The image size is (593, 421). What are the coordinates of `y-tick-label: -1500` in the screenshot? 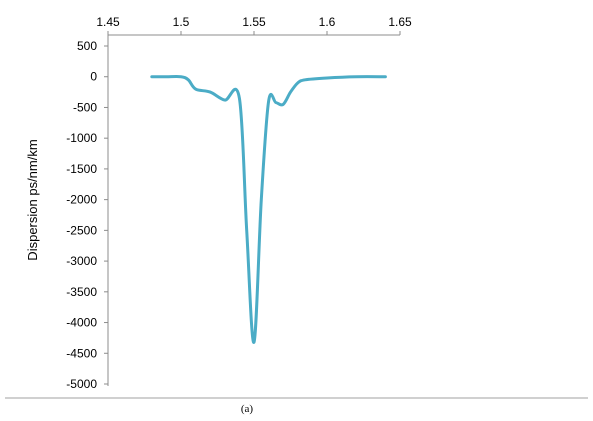 It's located at (81, 169).